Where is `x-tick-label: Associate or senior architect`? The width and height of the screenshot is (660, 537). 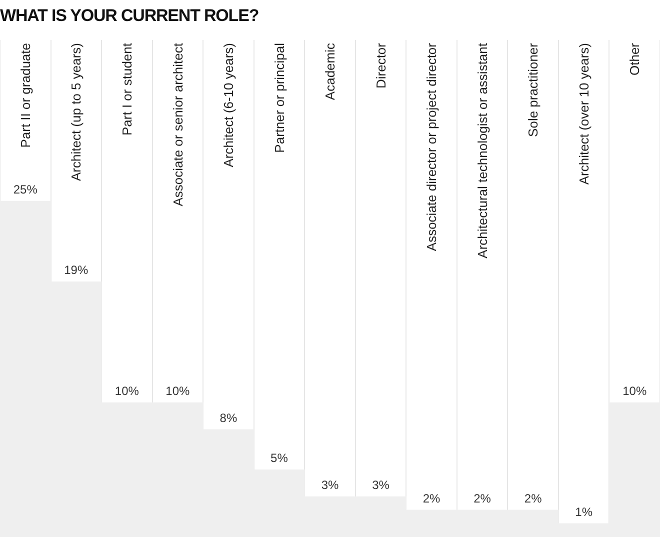
x-tick-label: Associate or senior architect is located at coordinates (178, 124).